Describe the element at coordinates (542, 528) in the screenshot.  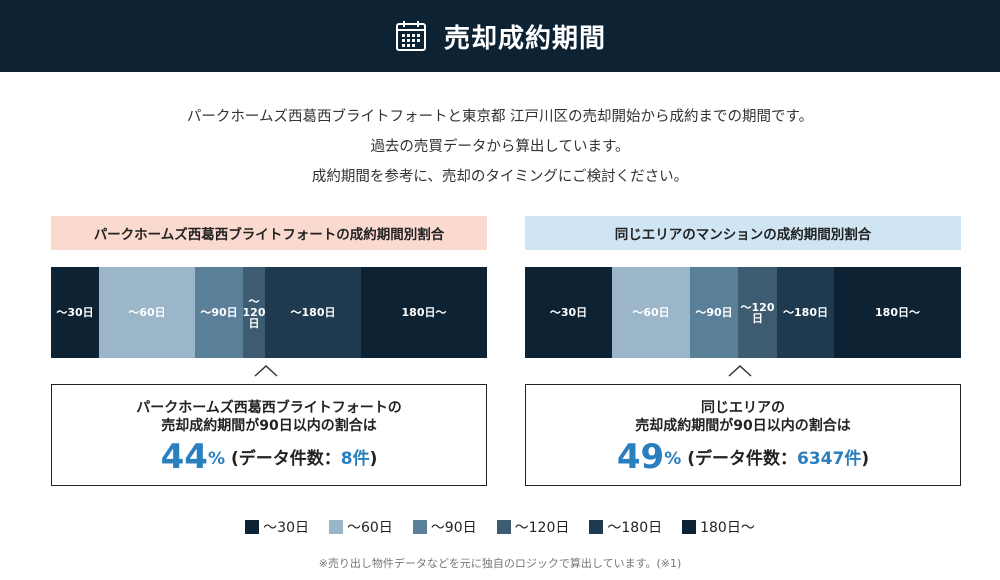
I see `legend-label: 〜120日` at that location.